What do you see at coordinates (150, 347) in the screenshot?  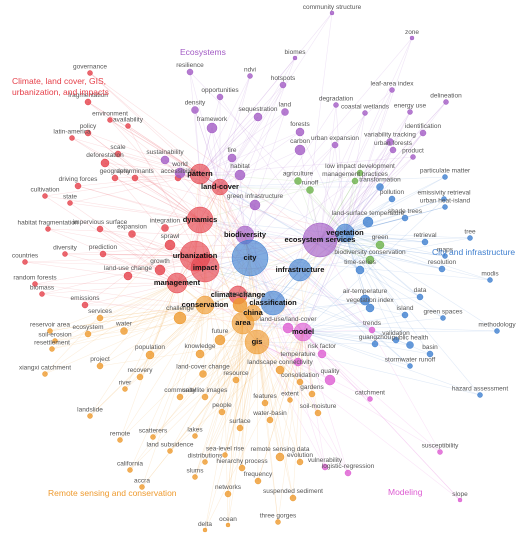 I see `node-label: population` at bounding box center [150, 347].